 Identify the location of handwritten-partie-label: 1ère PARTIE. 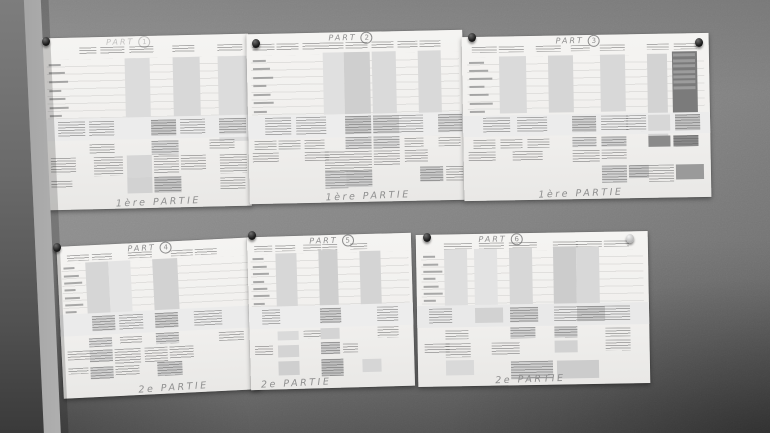
(581, 193).